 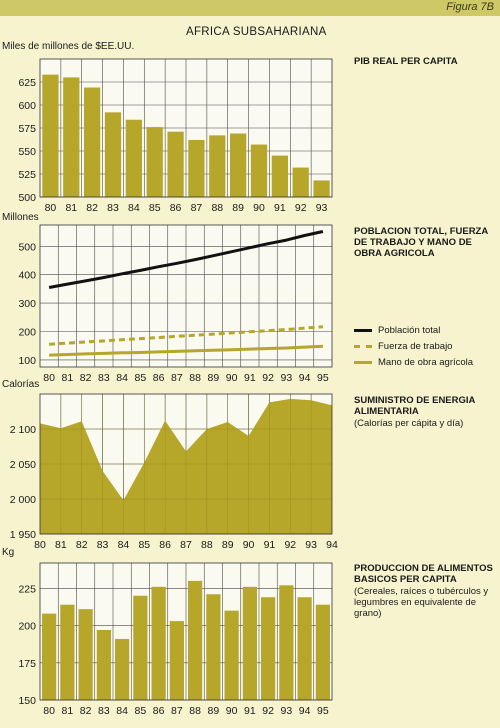 I want to click on chart1-xtick-label: 91, so click(x=280, y=208).